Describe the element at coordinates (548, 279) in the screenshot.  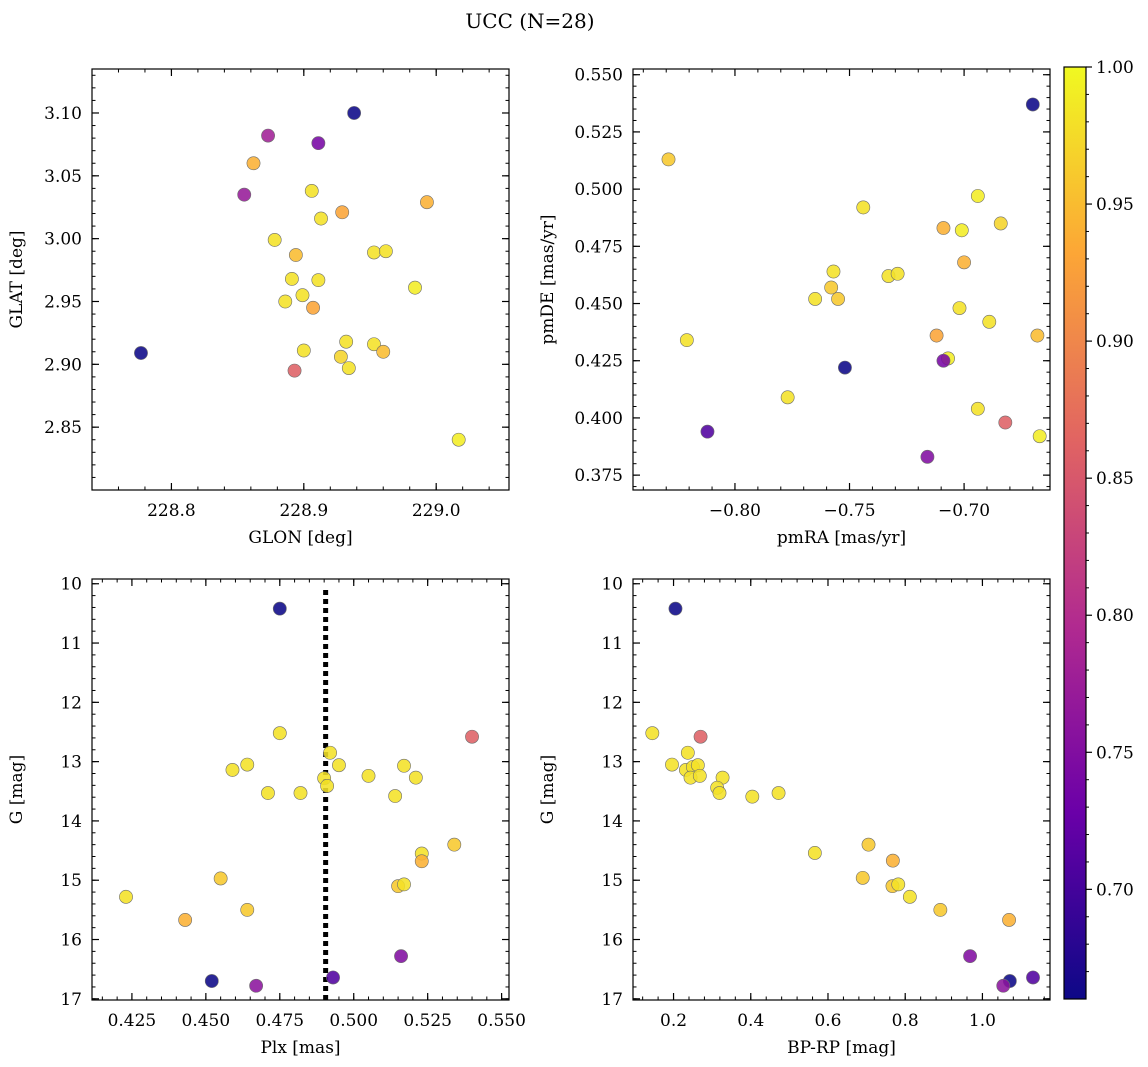
I see `y-axis-label: pmDE [mas/yr]` at that location.